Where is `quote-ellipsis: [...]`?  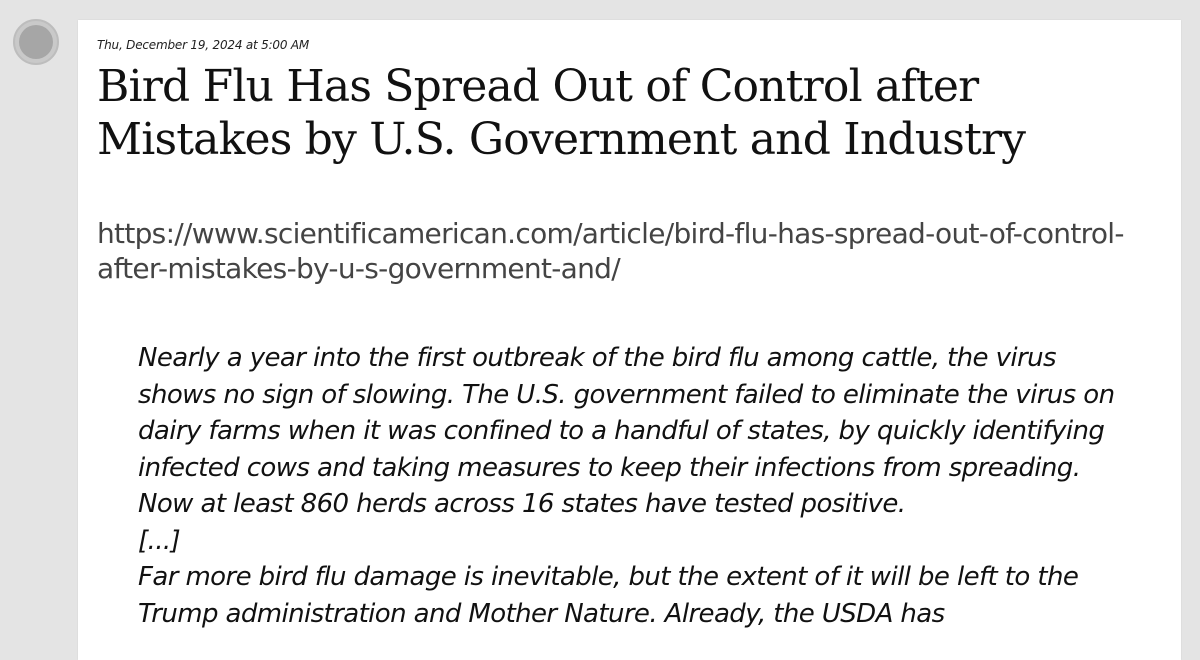
quote-ellipsis: [...] is located at coordinates (159, 540).